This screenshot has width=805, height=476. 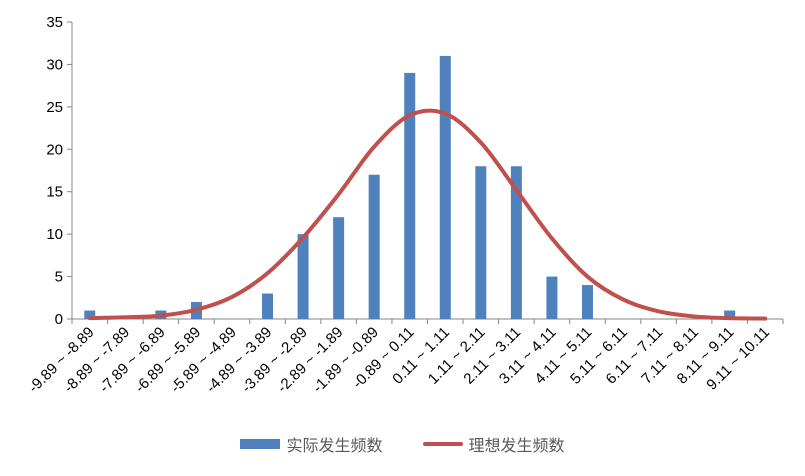 What do you see at coordinates (442, 444) in the screenshot?
I see `legend-swatch-ideal` at bounding box center [442, 444].